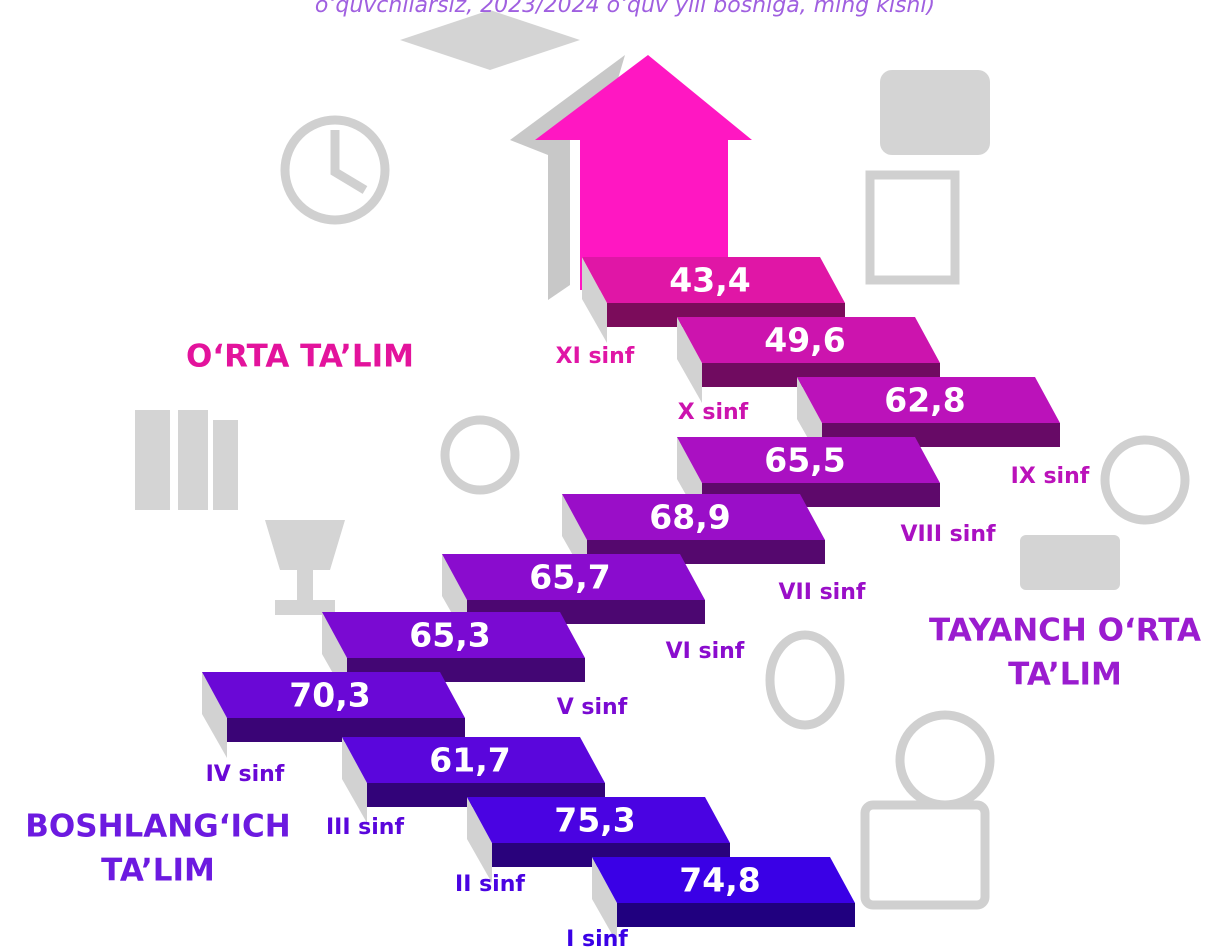 The width and height of the screenshot is (1221, 952). What do you see at coordinates (490, 40) in the screenshot?
I see `cap-icon` at bounding box center [490, 40].